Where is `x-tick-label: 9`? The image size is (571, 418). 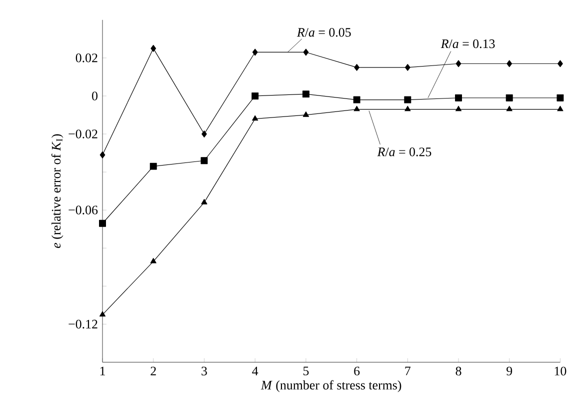
x-tick-label: 9 is located at coordinates (509, 371).